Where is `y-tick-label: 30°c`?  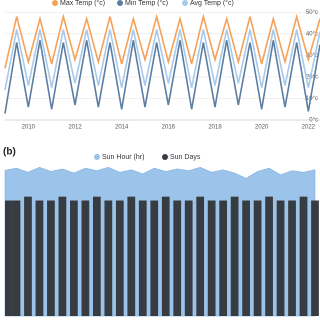
y-tick-label: 30°c is located at coordinates (312, 56).